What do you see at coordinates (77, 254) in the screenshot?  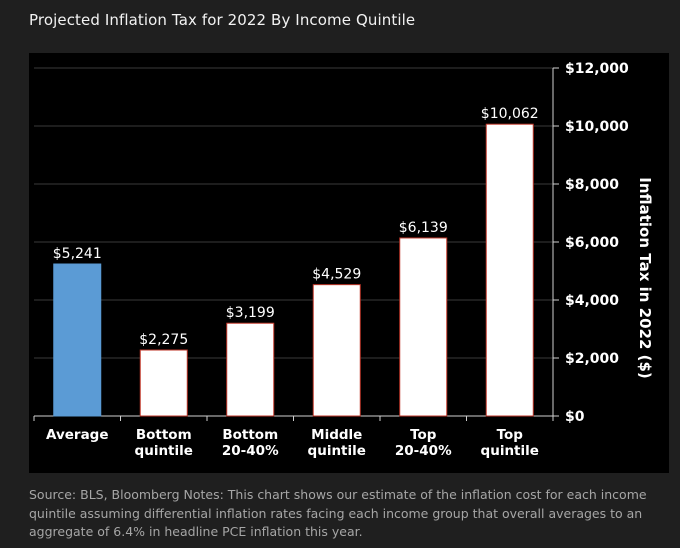 I see `data-label: $5,241` at bounding box center [77, 254].